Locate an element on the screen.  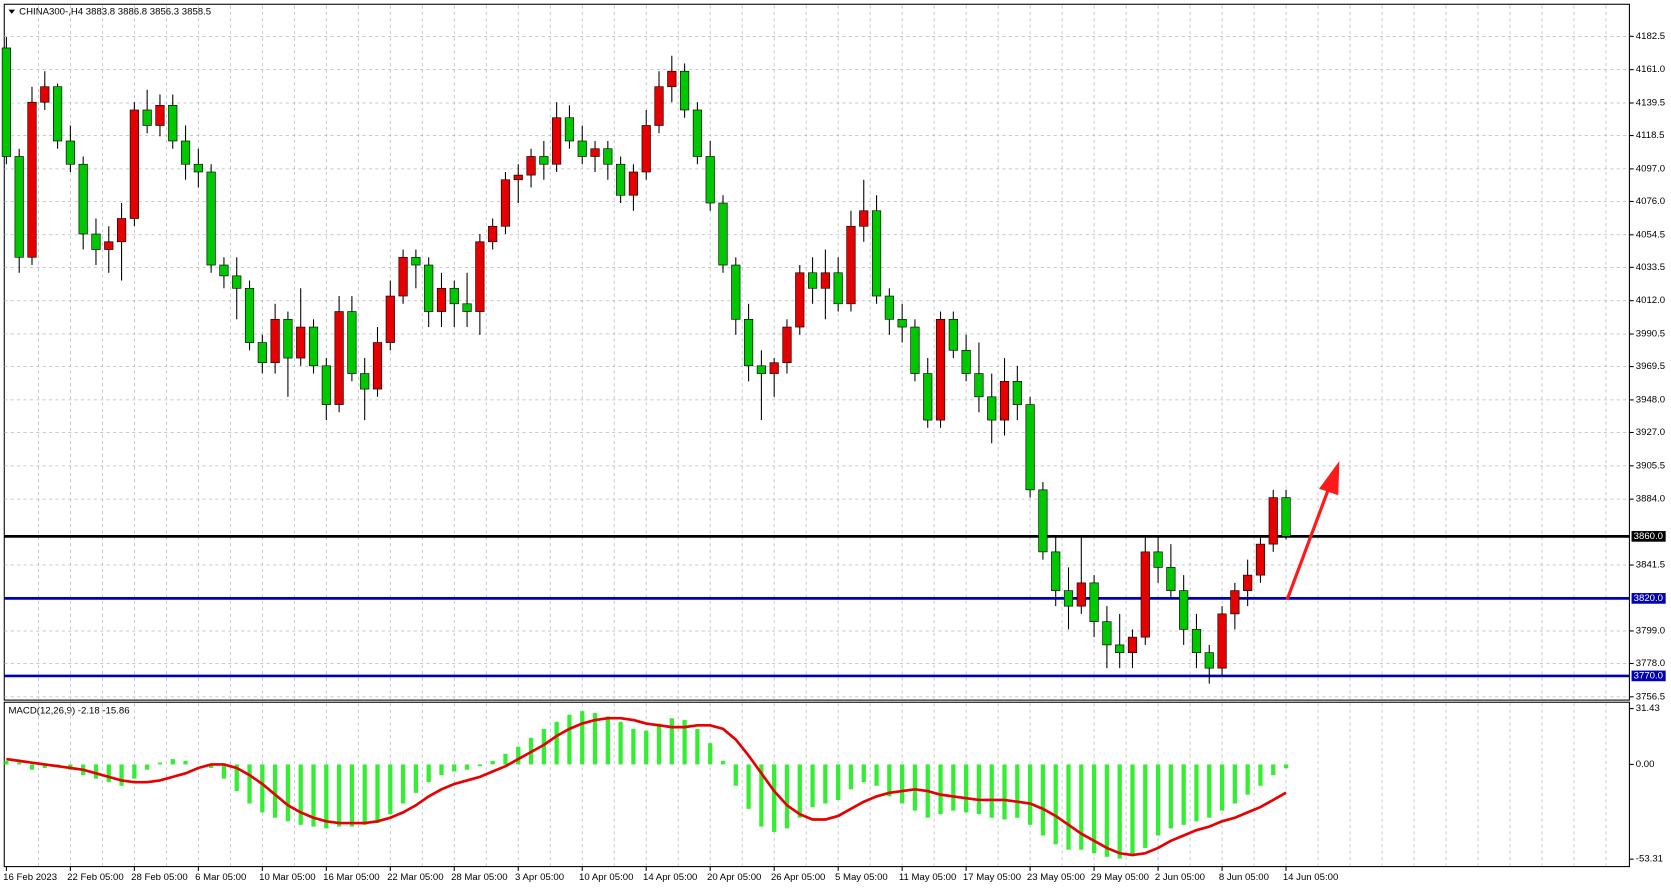
x-tick-label: 14 Jun 05:00 is located at coordinates (1310, 877).